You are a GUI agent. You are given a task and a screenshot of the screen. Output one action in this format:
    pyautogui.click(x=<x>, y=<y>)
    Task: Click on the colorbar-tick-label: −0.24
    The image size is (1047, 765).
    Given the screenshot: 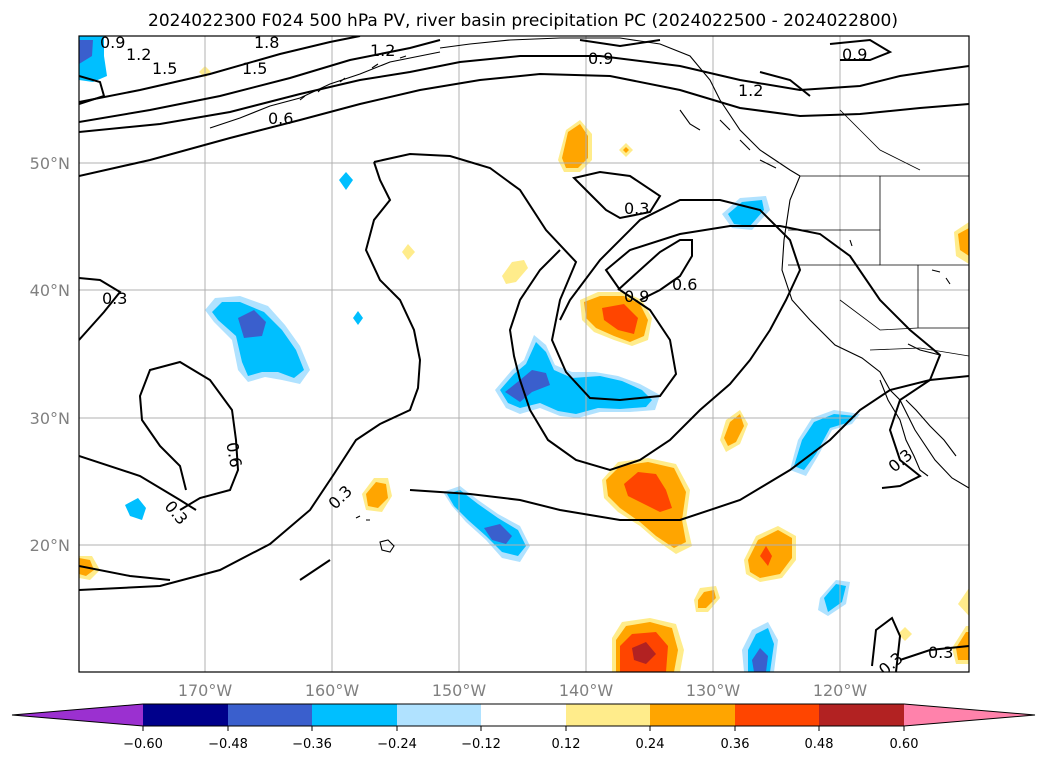 What is the action you would take?
    pyautogui.click(x=397, y=744)
    